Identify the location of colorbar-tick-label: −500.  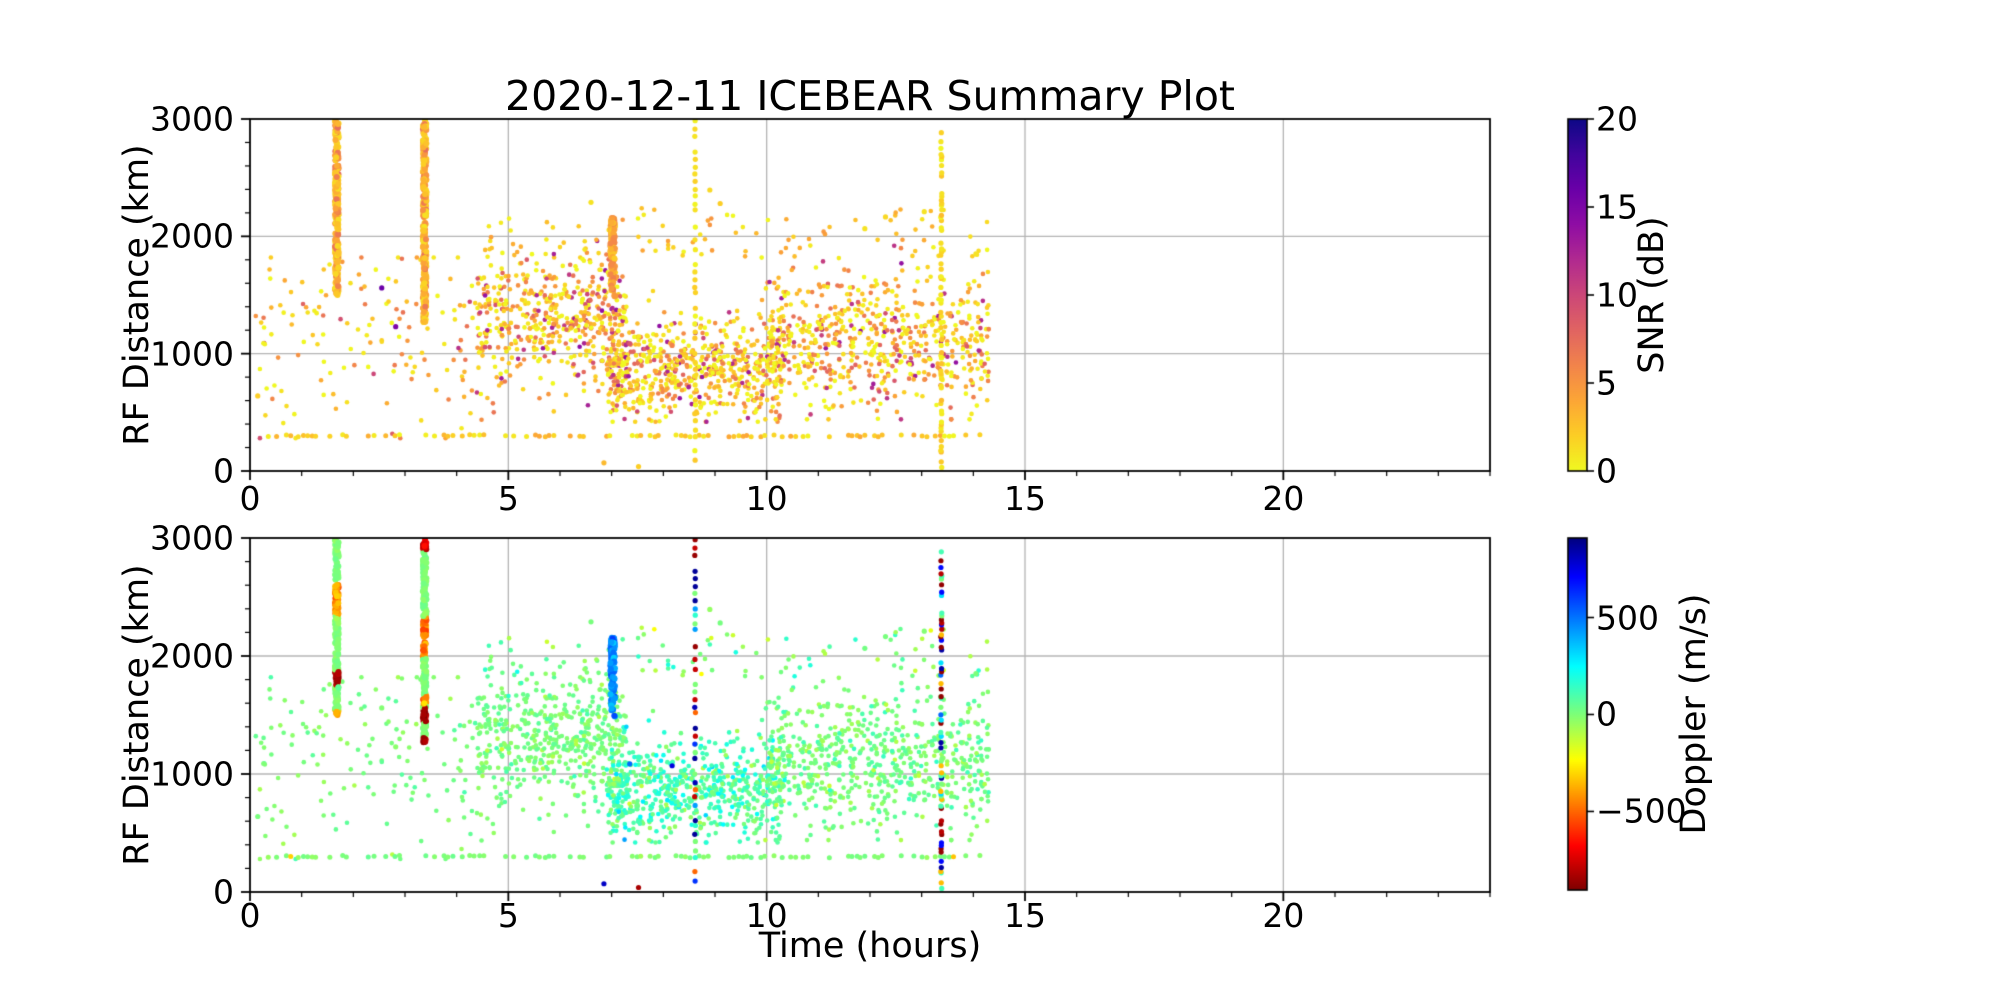
(1641, 811).